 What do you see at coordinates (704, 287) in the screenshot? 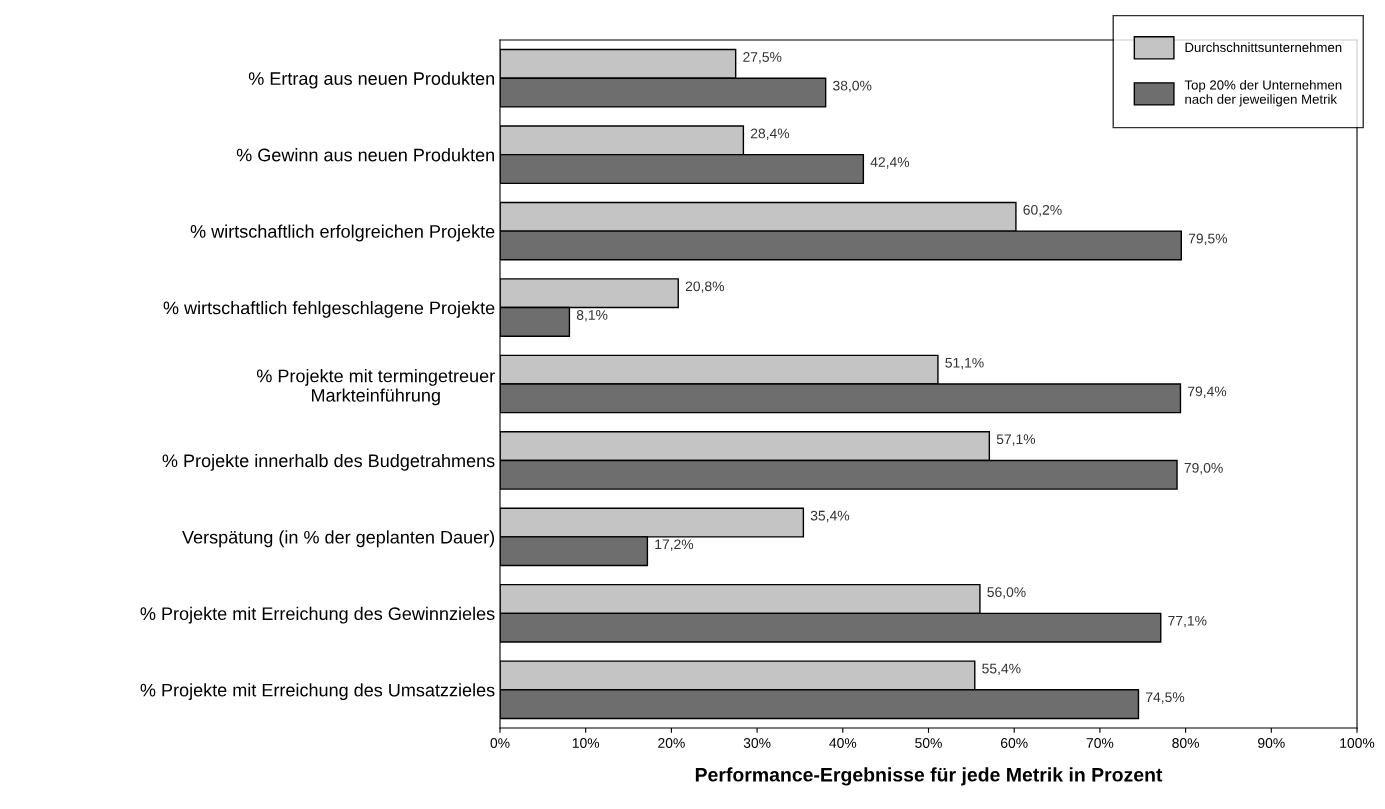
I see `data-label: 20,8%` at bounding box center [704, 287].